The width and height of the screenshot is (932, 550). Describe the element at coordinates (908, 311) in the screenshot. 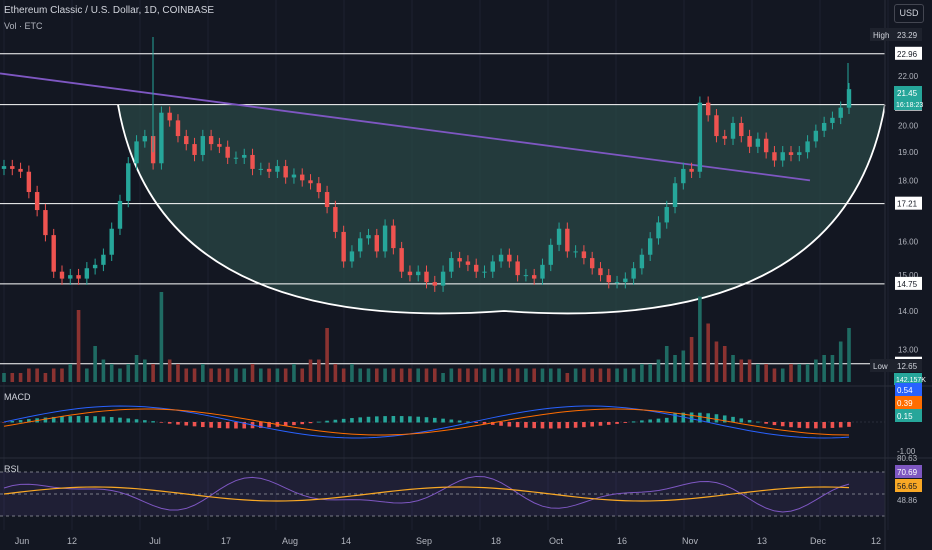

I see `price-tick-label: 14.00` at that location.